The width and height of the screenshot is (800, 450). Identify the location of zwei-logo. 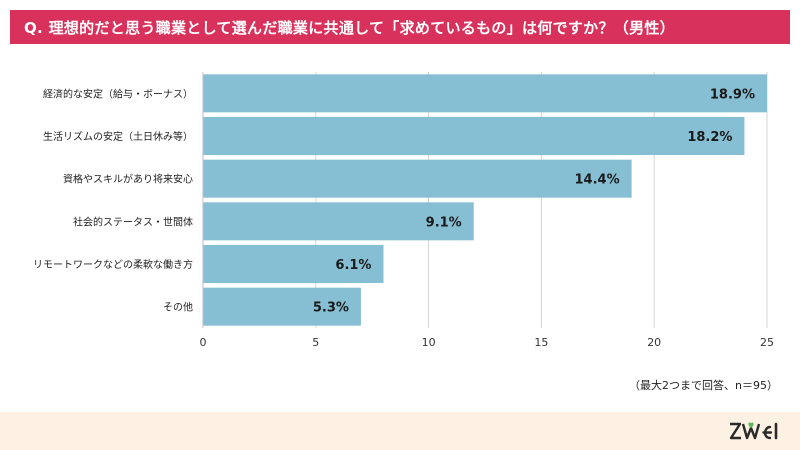
(756, 431).